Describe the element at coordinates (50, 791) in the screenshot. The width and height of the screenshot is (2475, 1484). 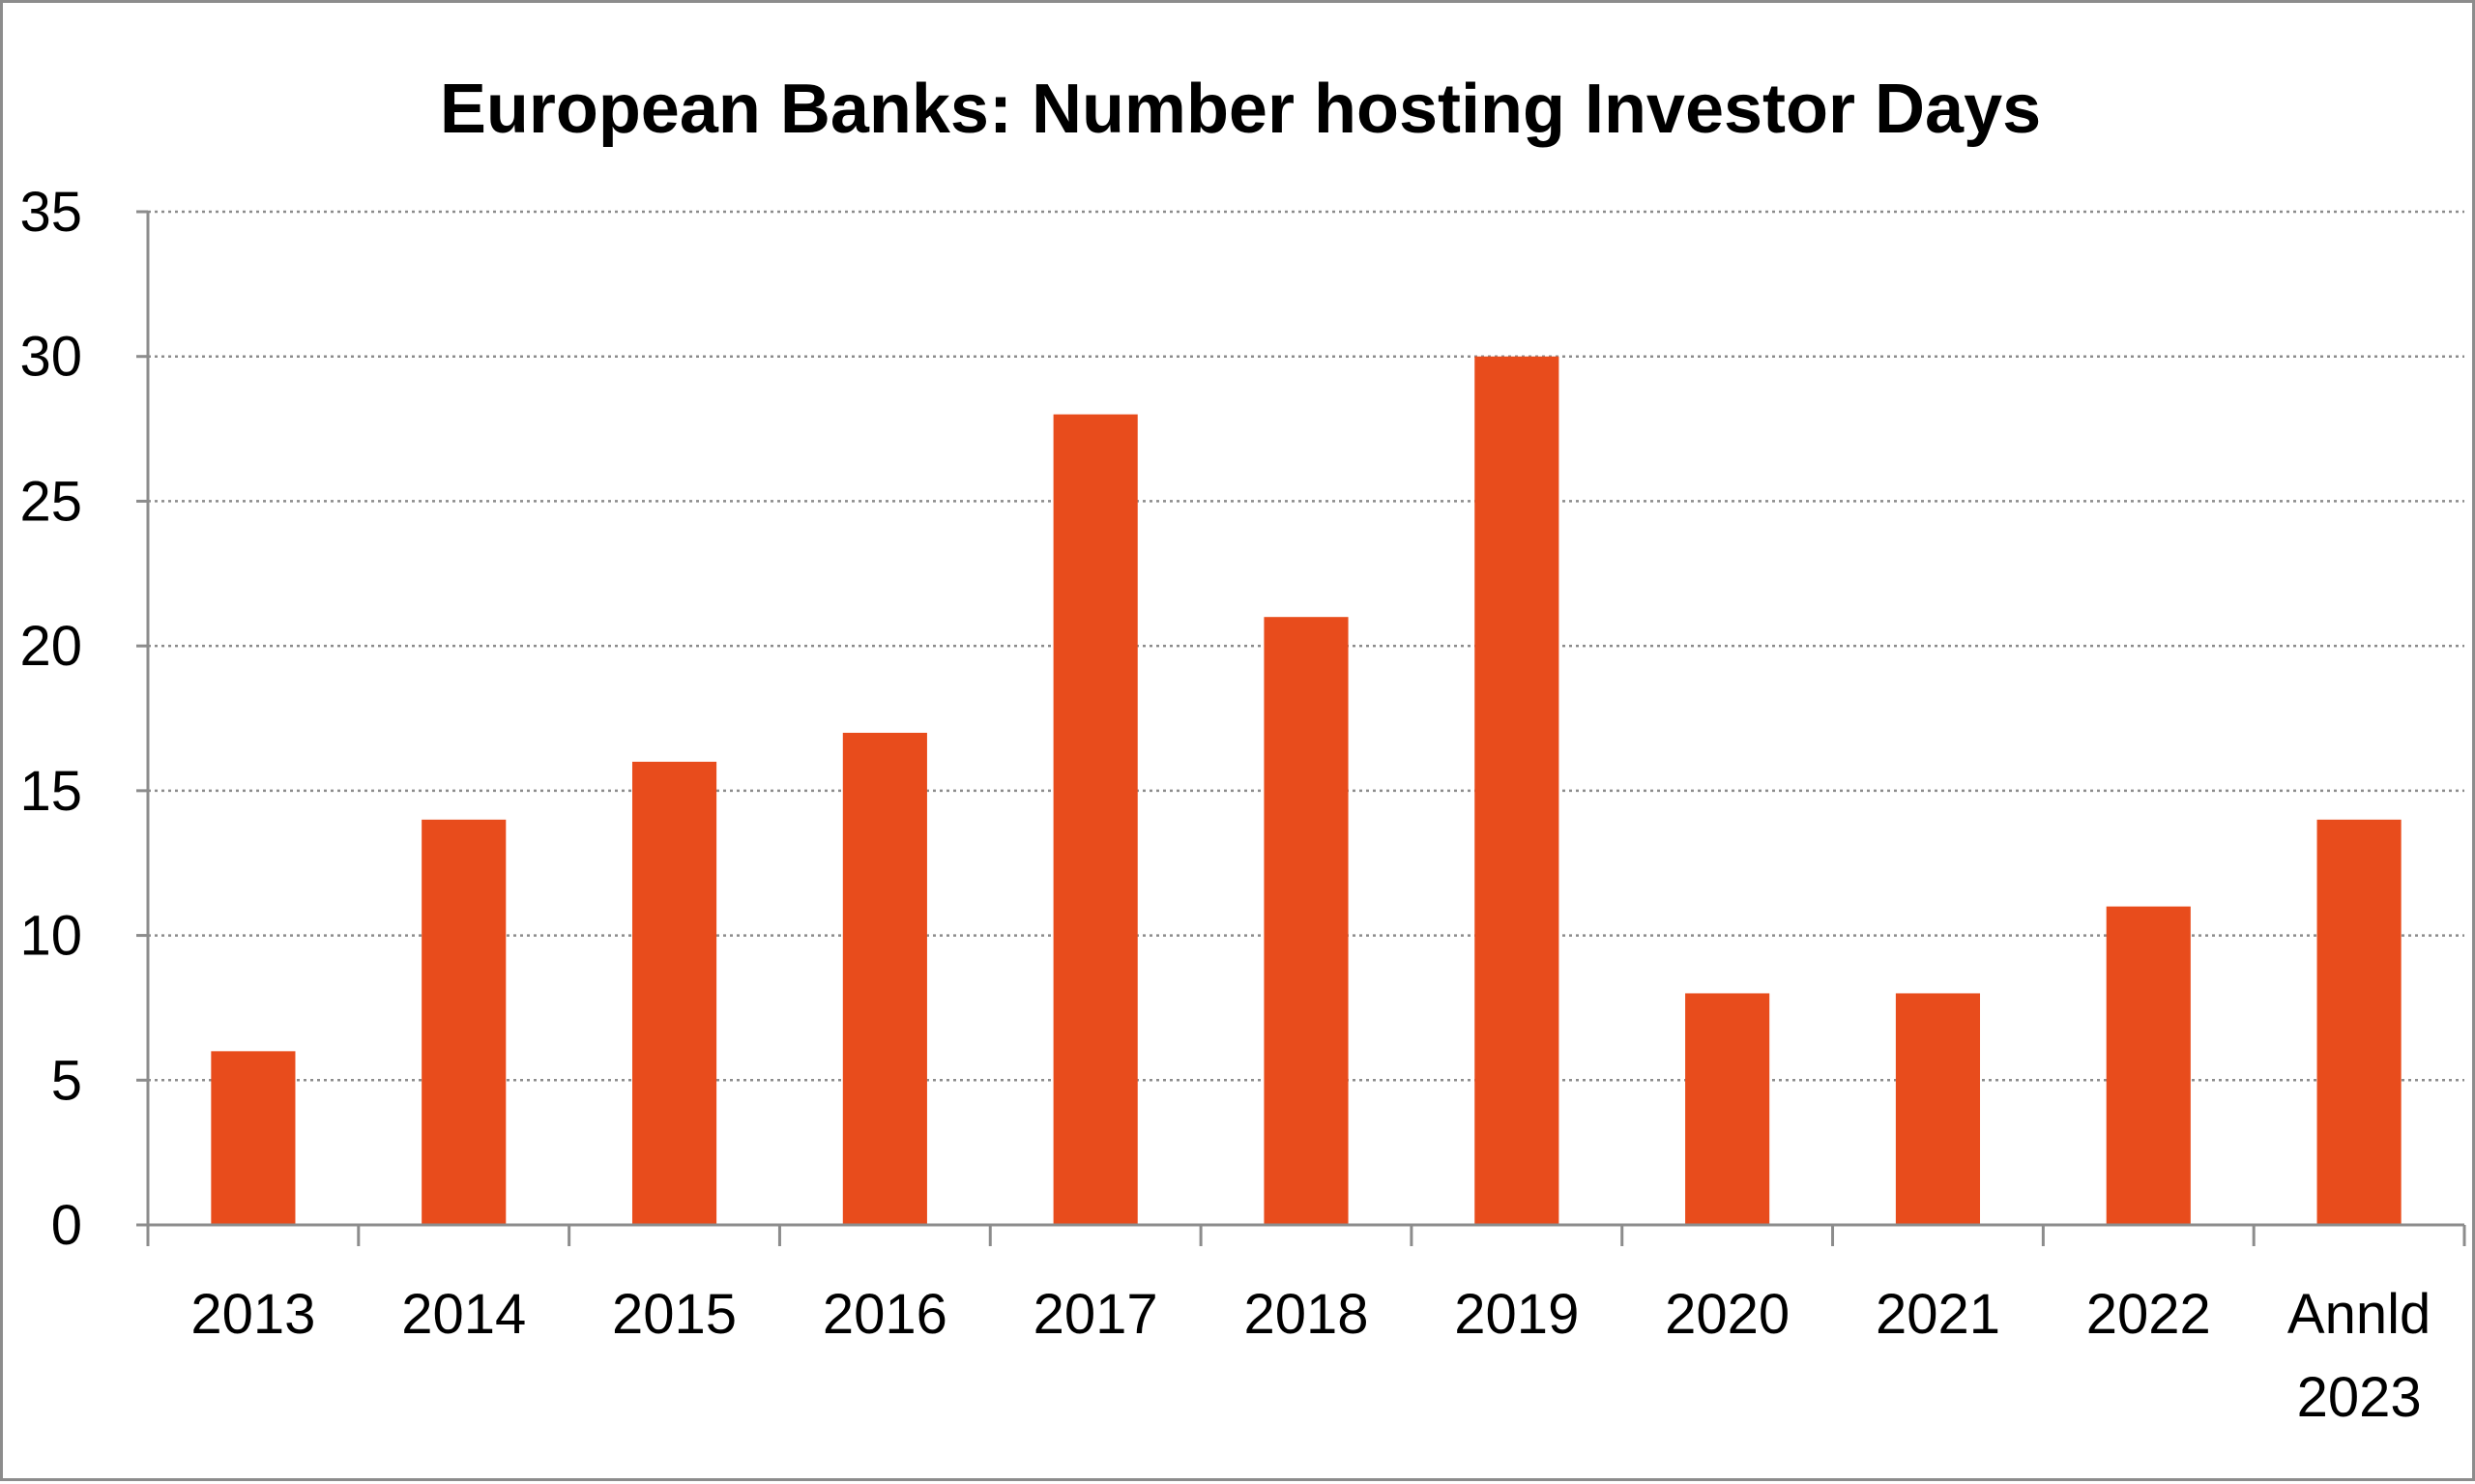
I see `y-tick-label: 15` at that location.